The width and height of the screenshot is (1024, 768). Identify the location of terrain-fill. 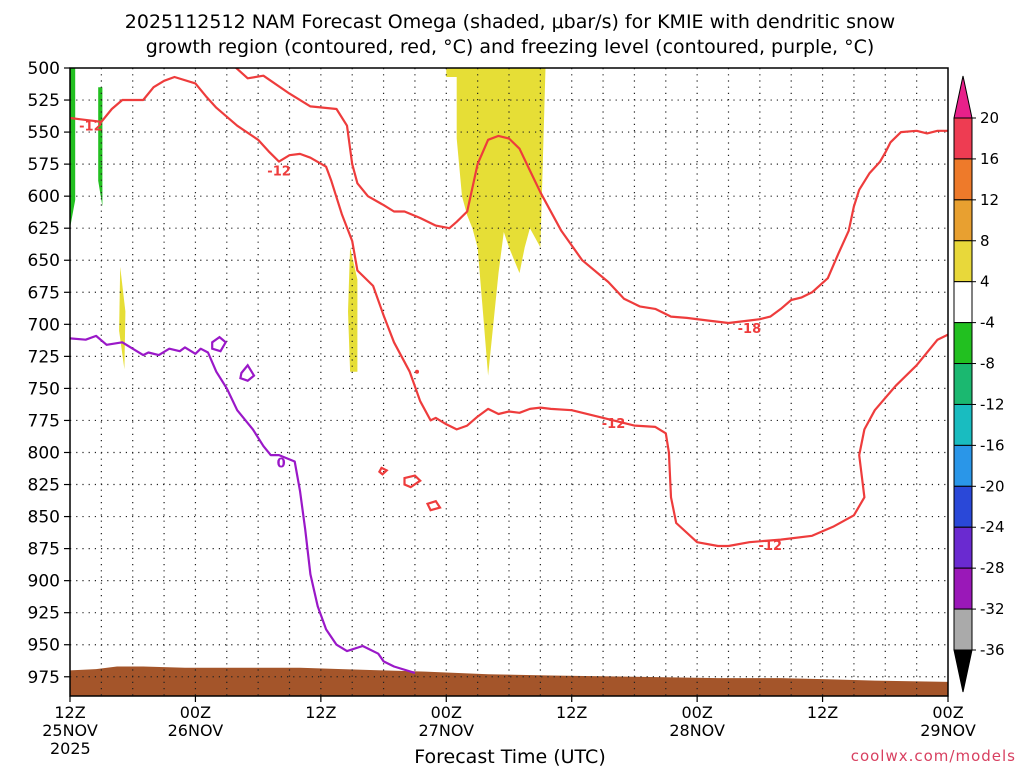
(509, 681).